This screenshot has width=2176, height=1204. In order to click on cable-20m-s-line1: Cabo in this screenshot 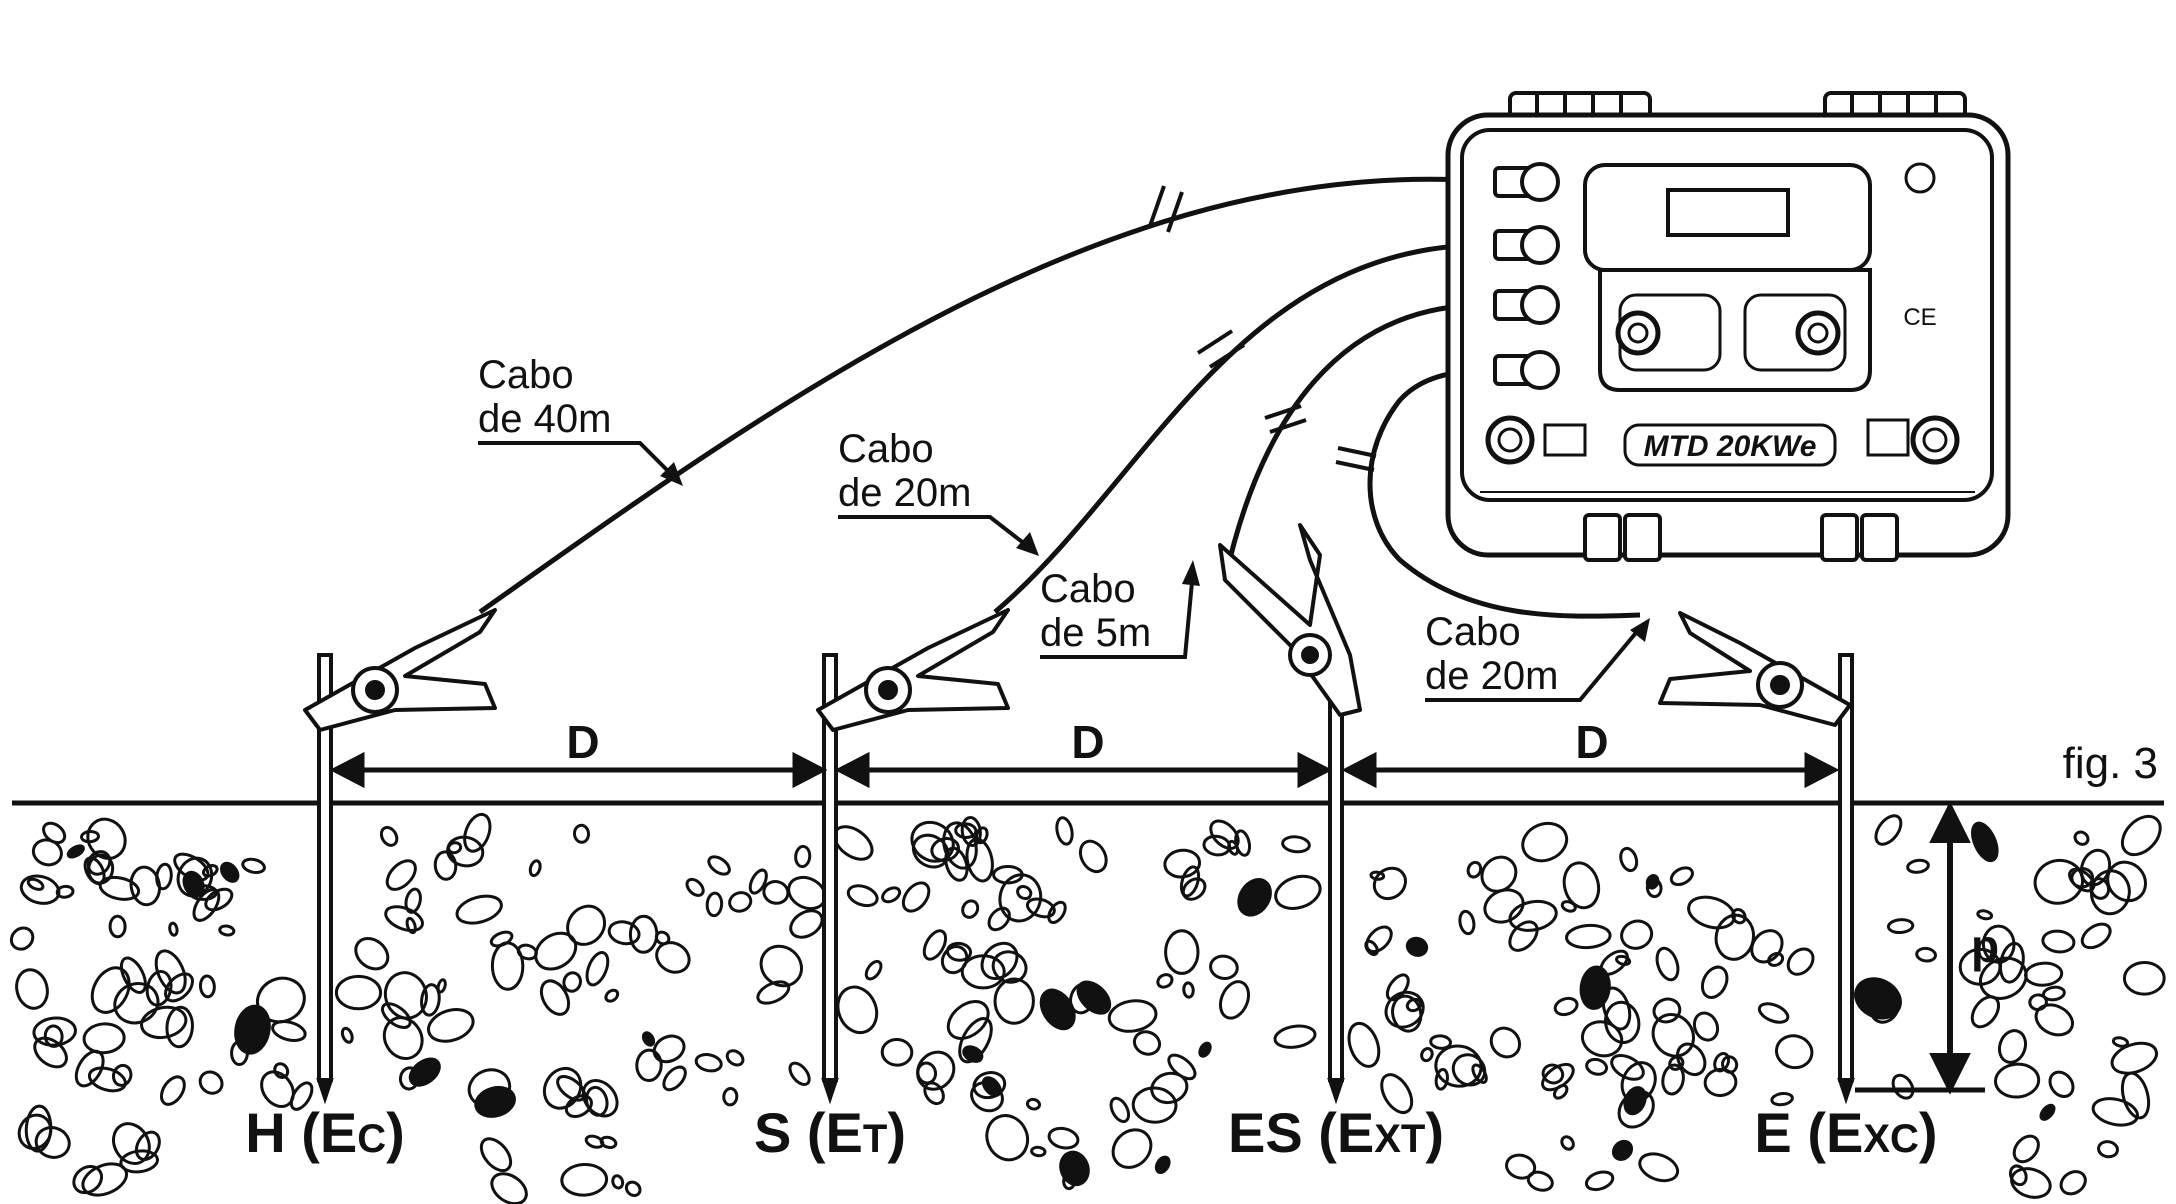, I will do `click(886, 449)`.